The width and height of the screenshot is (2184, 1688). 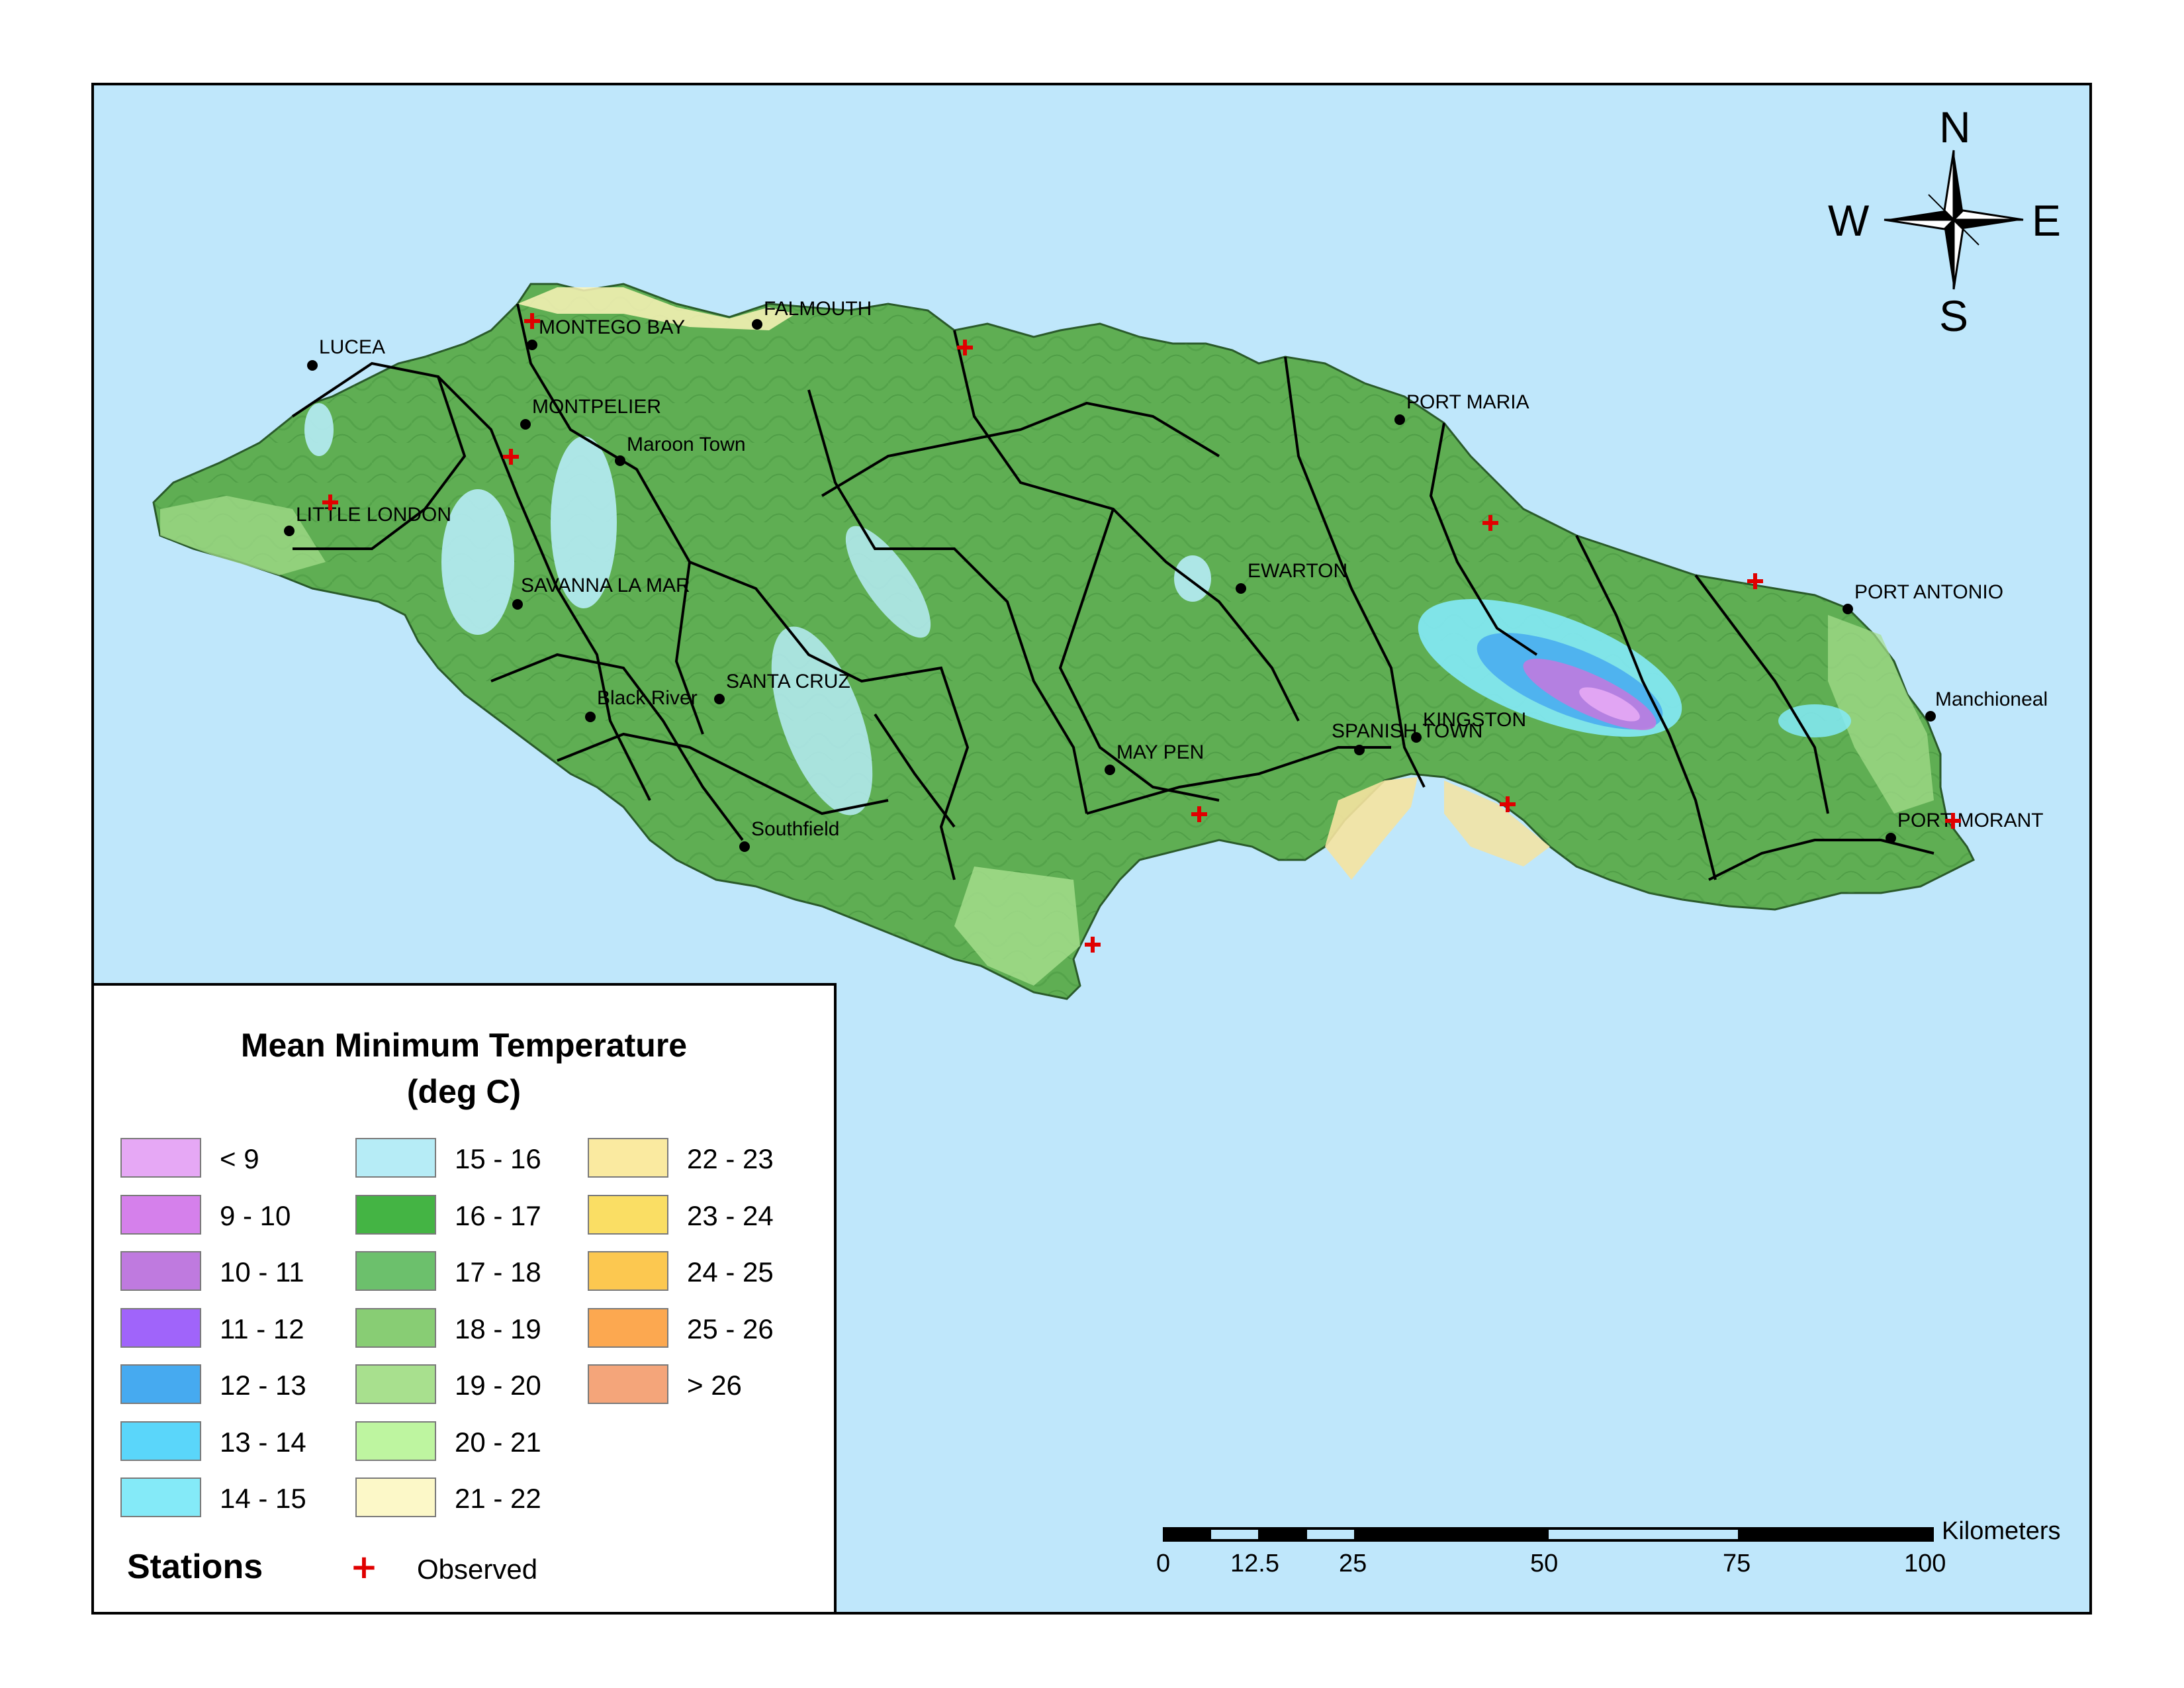 What do you see at coordinates (1971, 820) in the screenshot?
I see `town-label: PORT MORANT` at bounding box center [1971, 820].